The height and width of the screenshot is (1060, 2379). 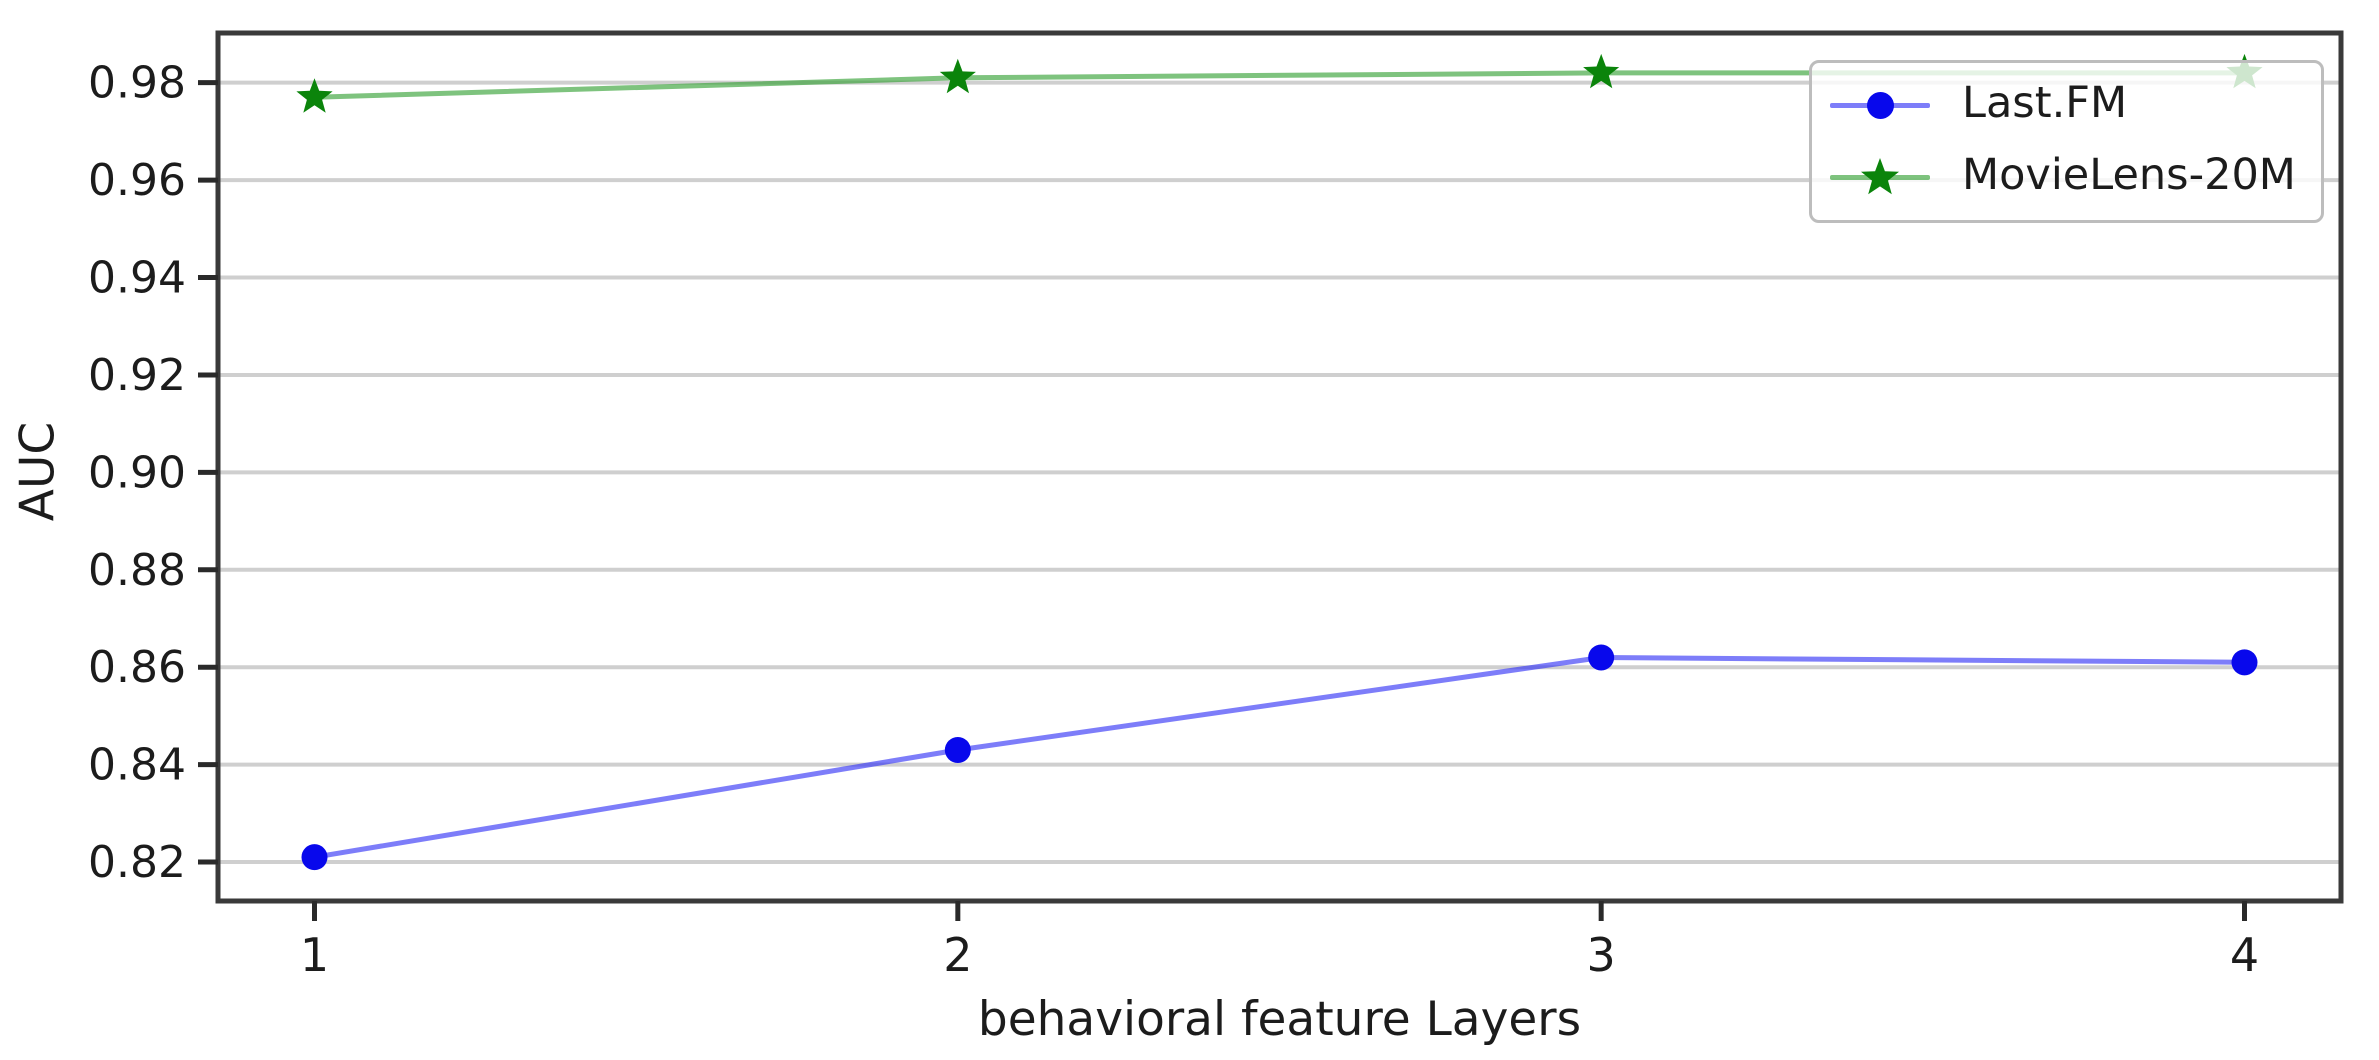 What do you see at coordinates (137, 667) in the screenshot?
I see `y-tick-label-0.86: 0.86` at bounding box center [137, 667].